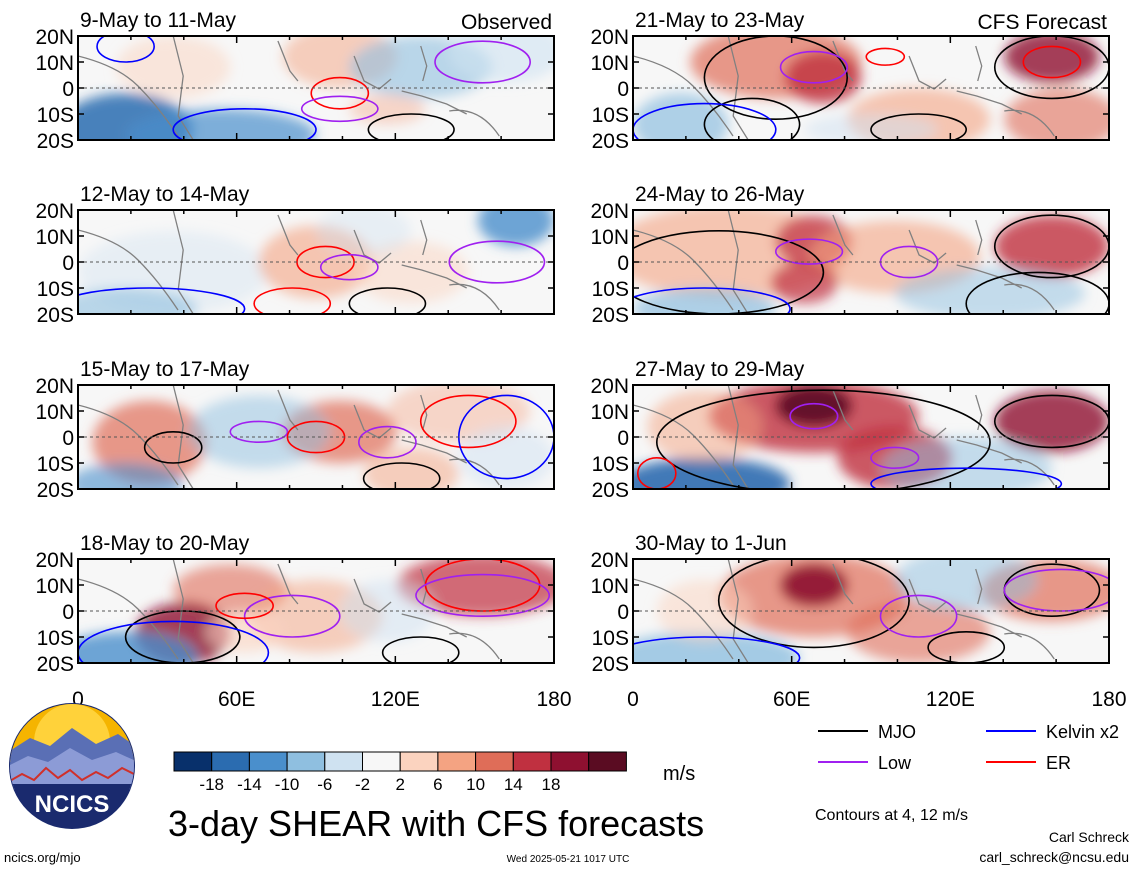  What do you see at coordinates (897, 732) in the screenshot?
I see `legend-label-mjo: MJO` at bounding box center [897, 732].